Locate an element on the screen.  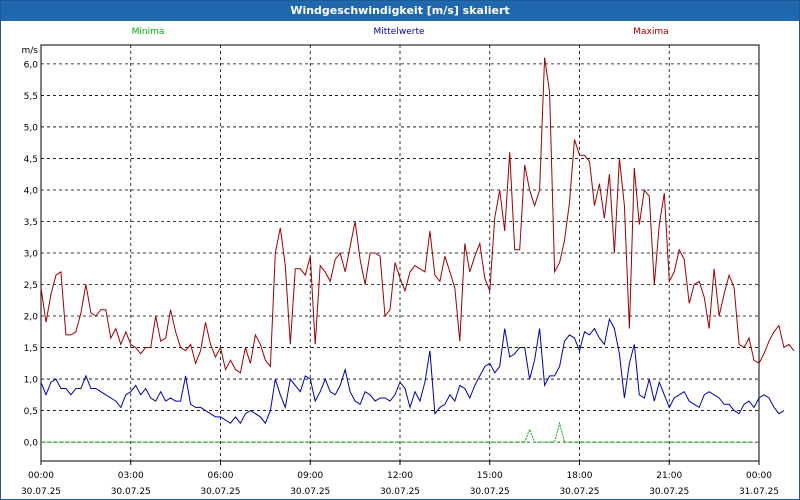
x-tick-time: 09:00 is located at coordinates (310, 476).